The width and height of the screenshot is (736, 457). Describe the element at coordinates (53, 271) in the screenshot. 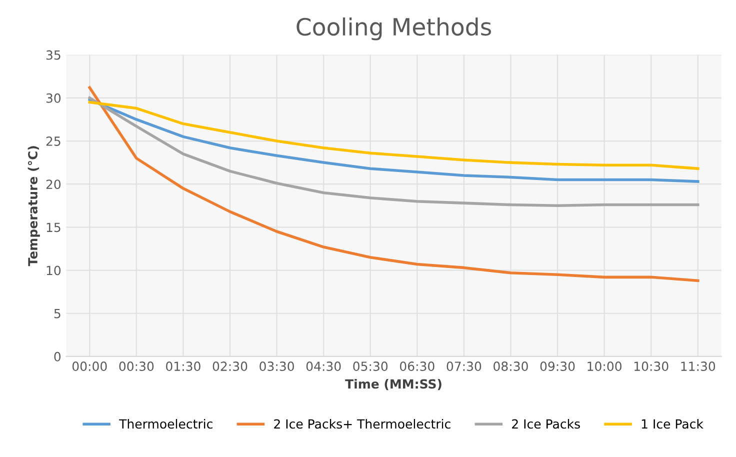

I see `y-tick-label: 10` at that location.